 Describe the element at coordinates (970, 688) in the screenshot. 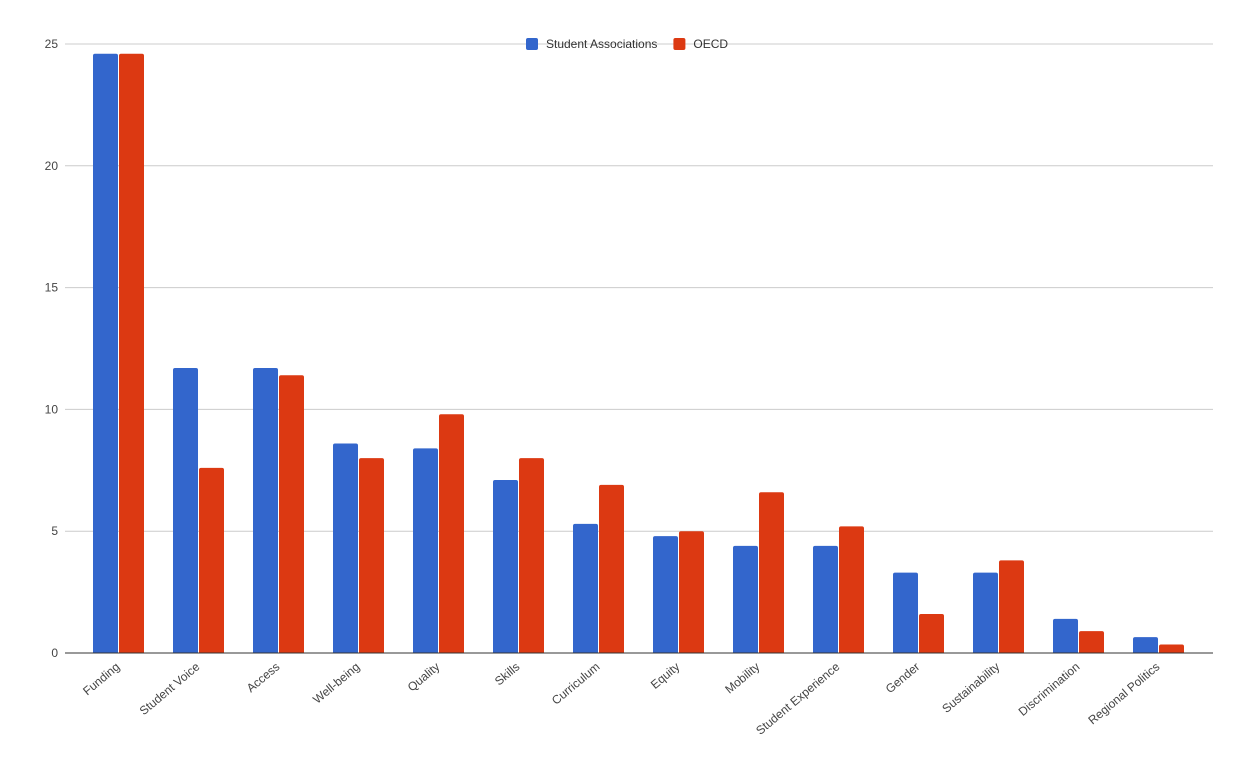

I see `x-tick-label: Sustainability` at that location.